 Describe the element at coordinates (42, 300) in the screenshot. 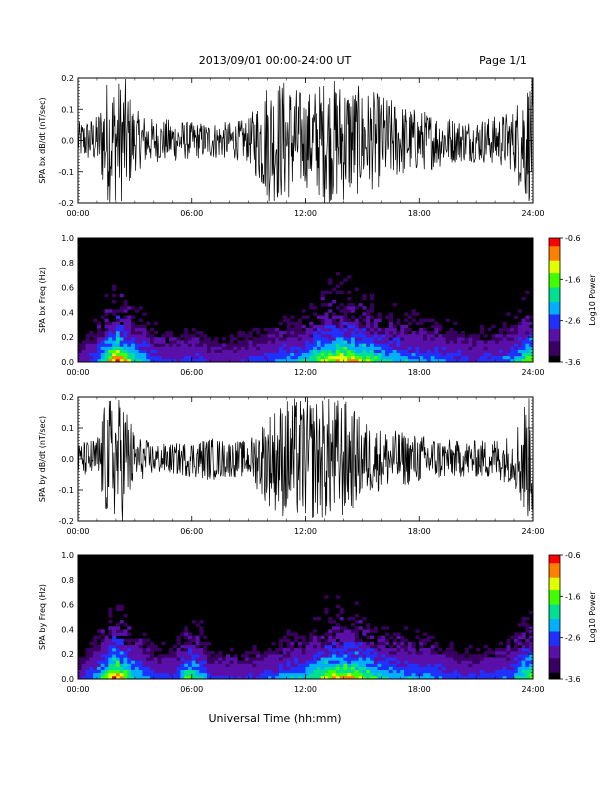

I see `panel-bx-spectrogram-y-label: SPA bx Freq (Hz)` at that location.